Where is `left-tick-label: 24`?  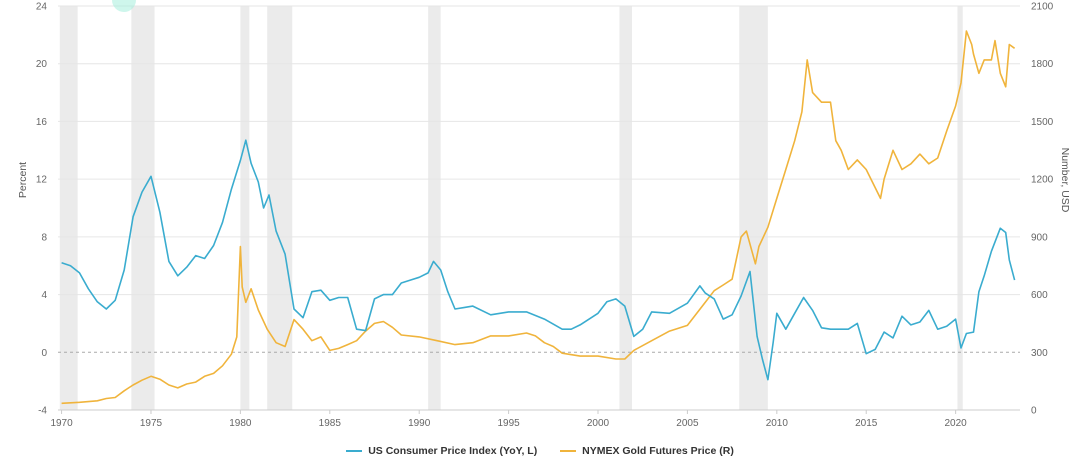 left-tick-label: 24 is located at coordinates (42, 7).